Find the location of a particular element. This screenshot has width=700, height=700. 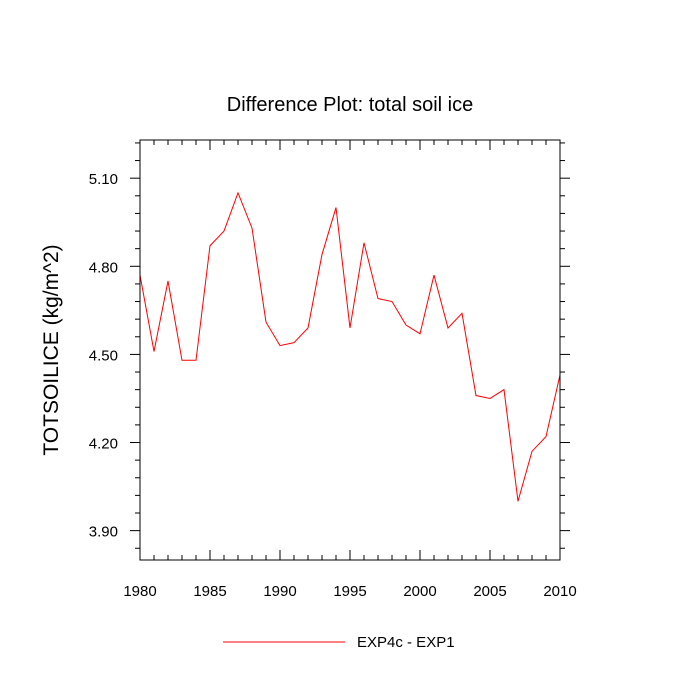

y-tick-label: 4.50 is located at coordinates (103, 355).